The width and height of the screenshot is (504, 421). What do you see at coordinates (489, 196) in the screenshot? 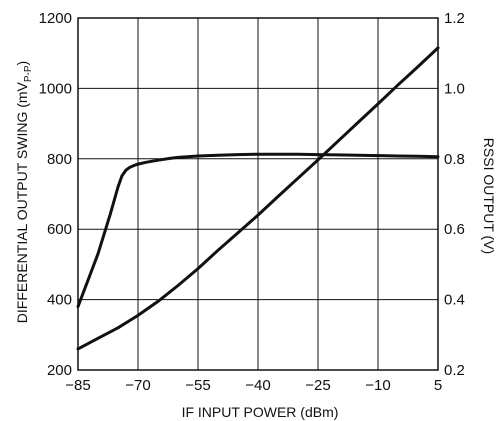
I see `right-axis-title: RSSI OUTPUT (V)` at bounding box center [489, 196].